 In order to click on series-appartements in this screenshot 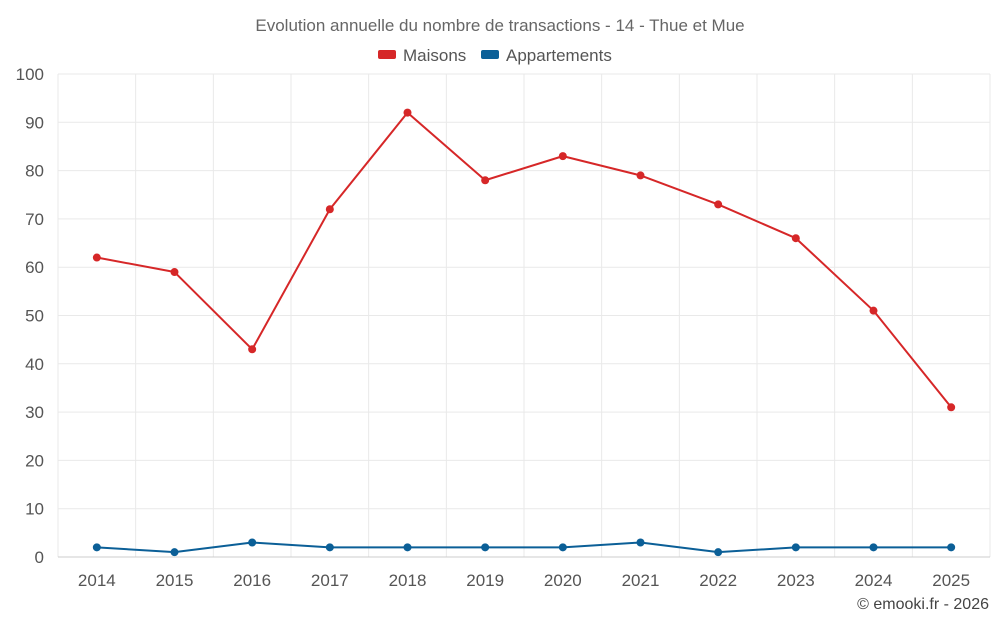, I will do `click(524, 547)`.